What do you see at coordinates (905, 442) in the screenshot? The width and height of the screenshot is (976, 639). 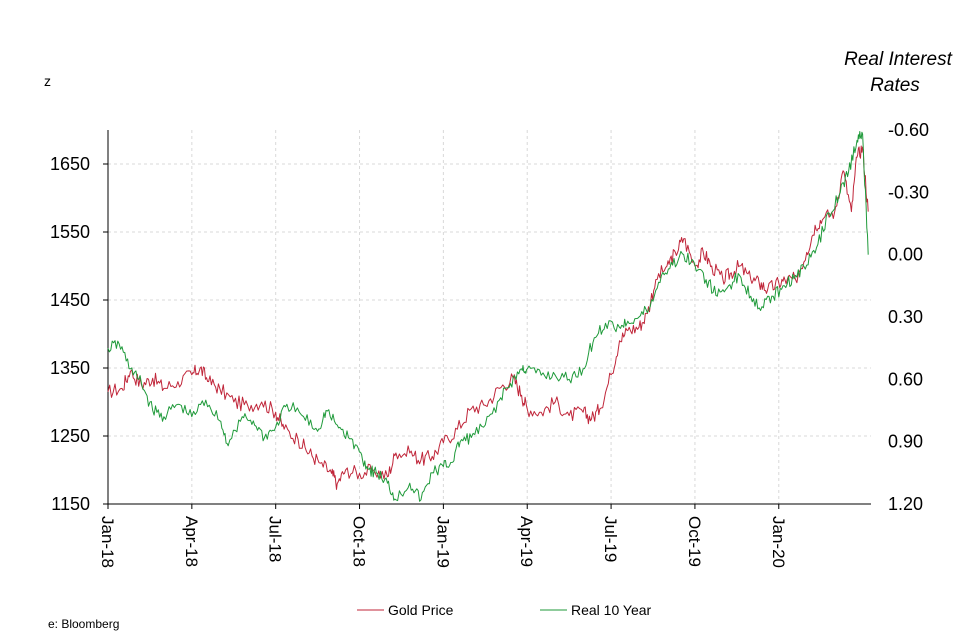 I see `y-right-tick-label: 0.90` at bounding box center [905, 442].